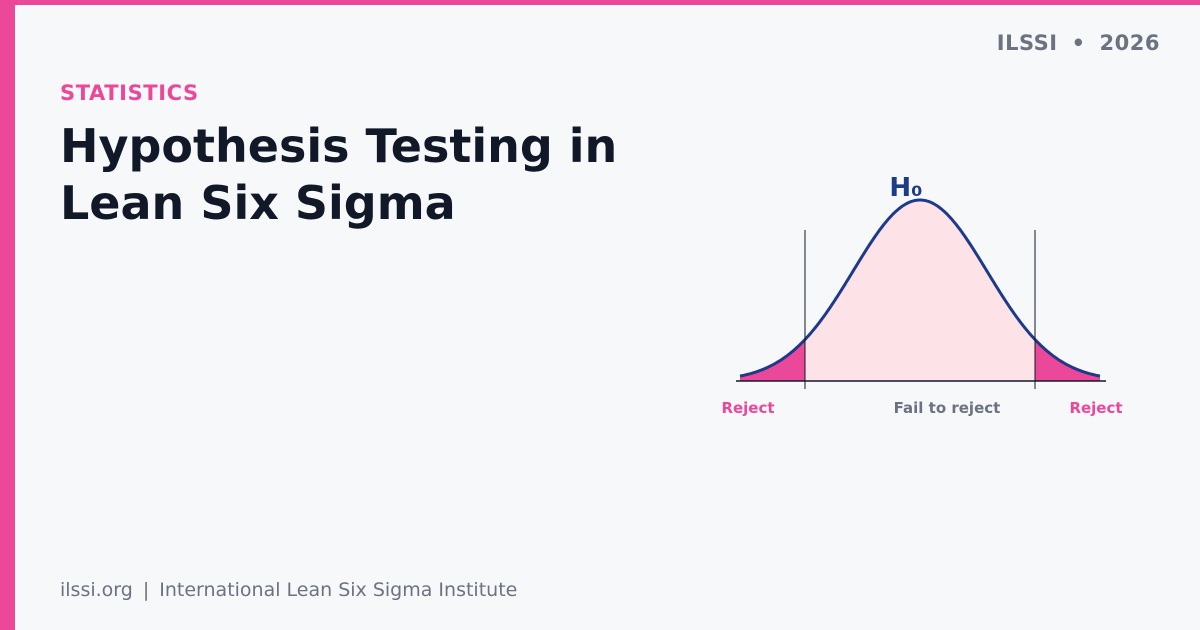 The width and height of the screenshot is (1200, 630). Describe the element at coordinates (905, 188) in the screenshot. I see `null-hypothesis-label: H₀` at that location.